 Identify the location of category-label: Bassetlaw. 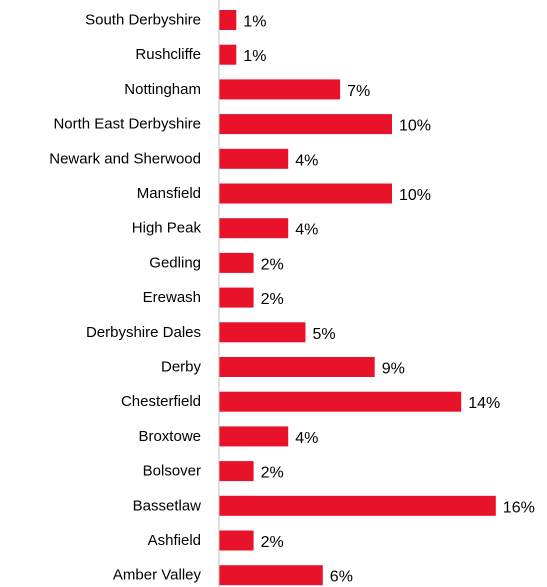
(167, 505).